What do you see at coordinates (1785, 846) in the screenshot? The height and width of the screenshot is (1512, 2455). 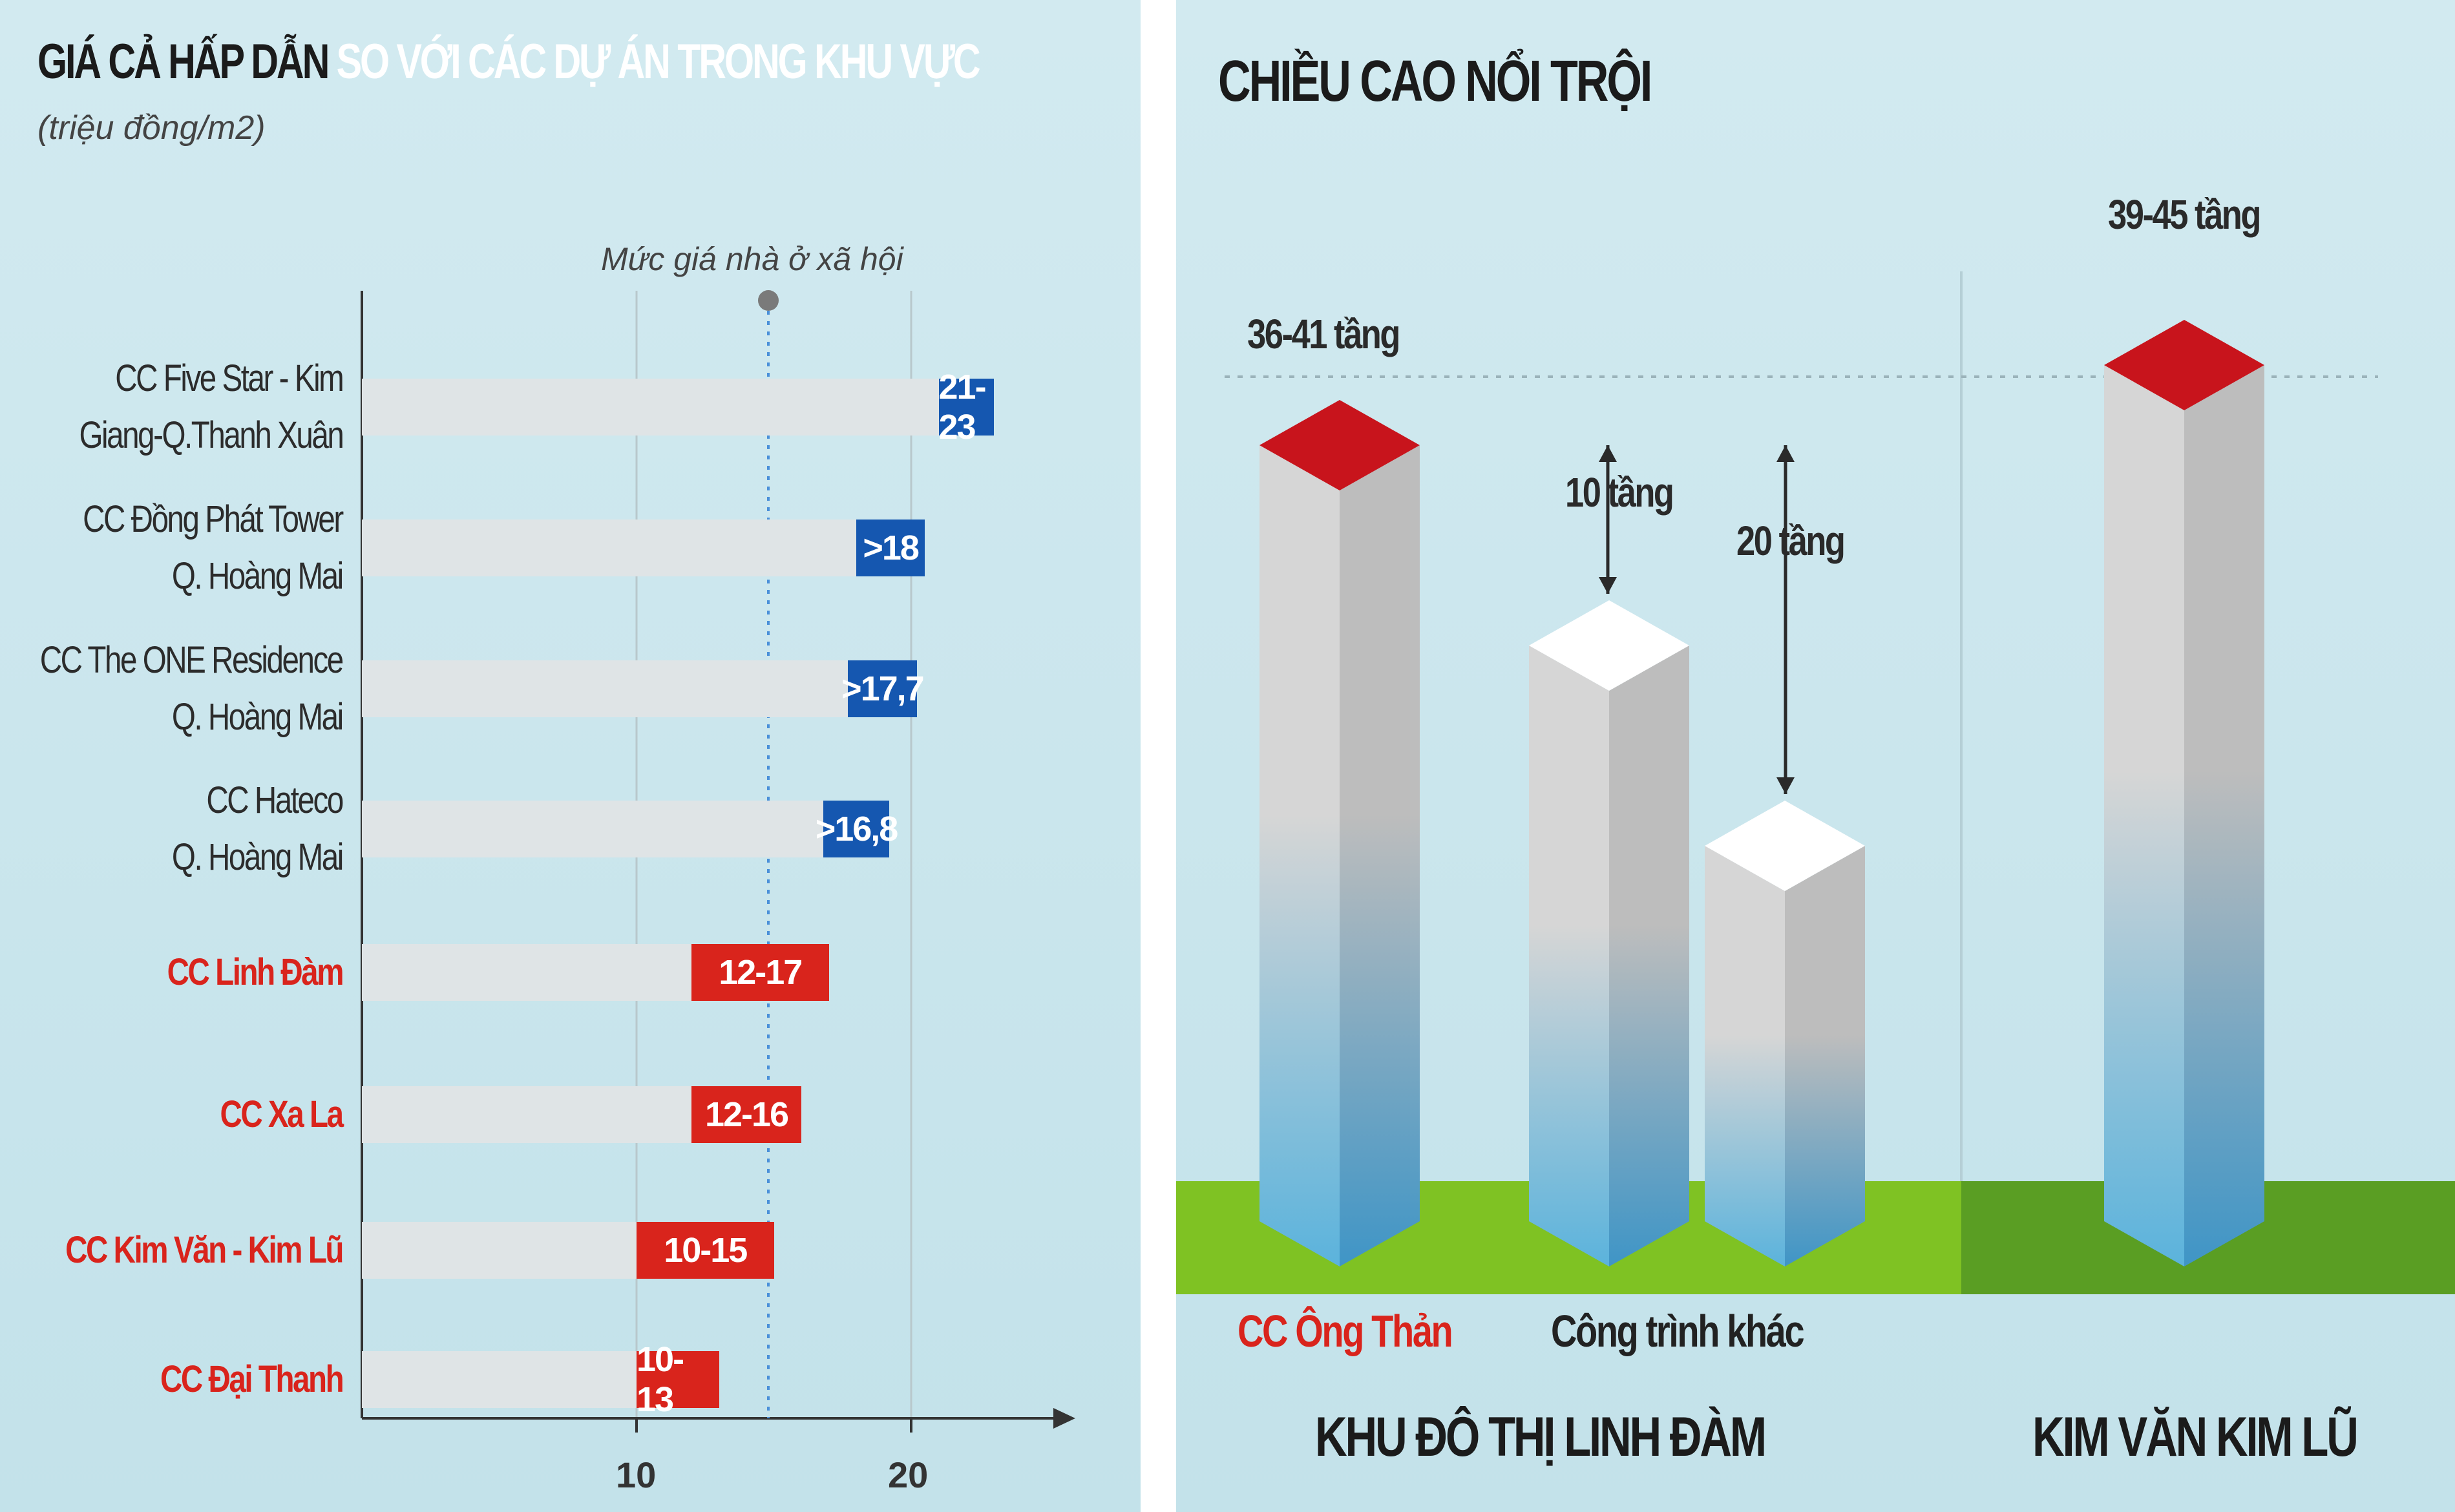 I see `building-3-roof` at bounding box center [1785, 846].